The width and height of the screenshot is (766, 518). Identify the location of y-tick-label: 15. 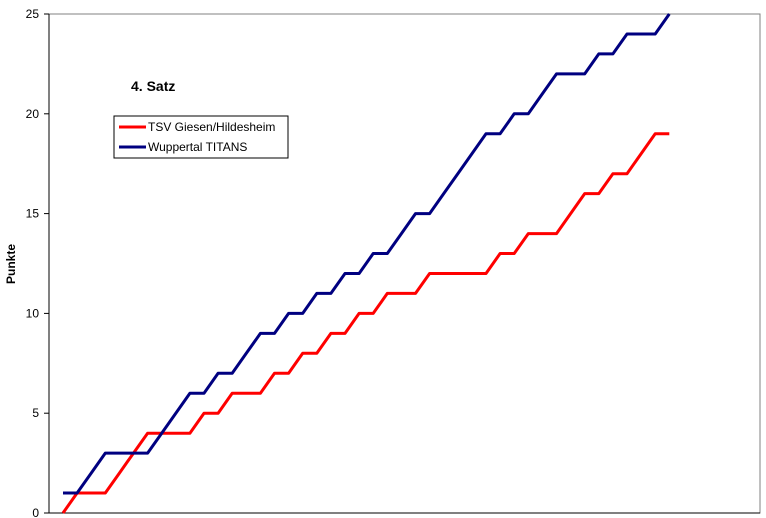
(33, 214).